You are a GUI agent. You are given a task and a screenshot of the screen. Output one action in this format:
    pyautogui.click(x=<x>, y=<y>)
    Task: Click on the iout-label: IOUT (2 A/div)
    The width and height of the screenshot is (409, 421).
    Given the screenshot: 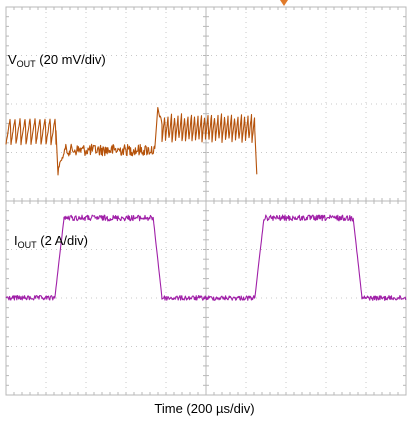 What is the action you would take?
    pyautogui.click(x=51, y=241)
    